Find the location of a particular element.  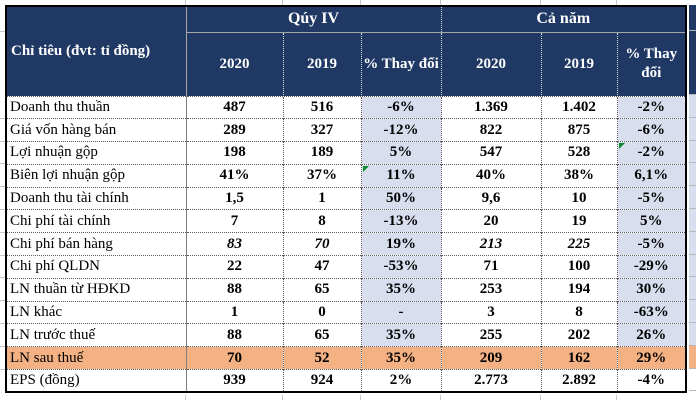

table-cell: 939 is located at coordinates (234, 381).